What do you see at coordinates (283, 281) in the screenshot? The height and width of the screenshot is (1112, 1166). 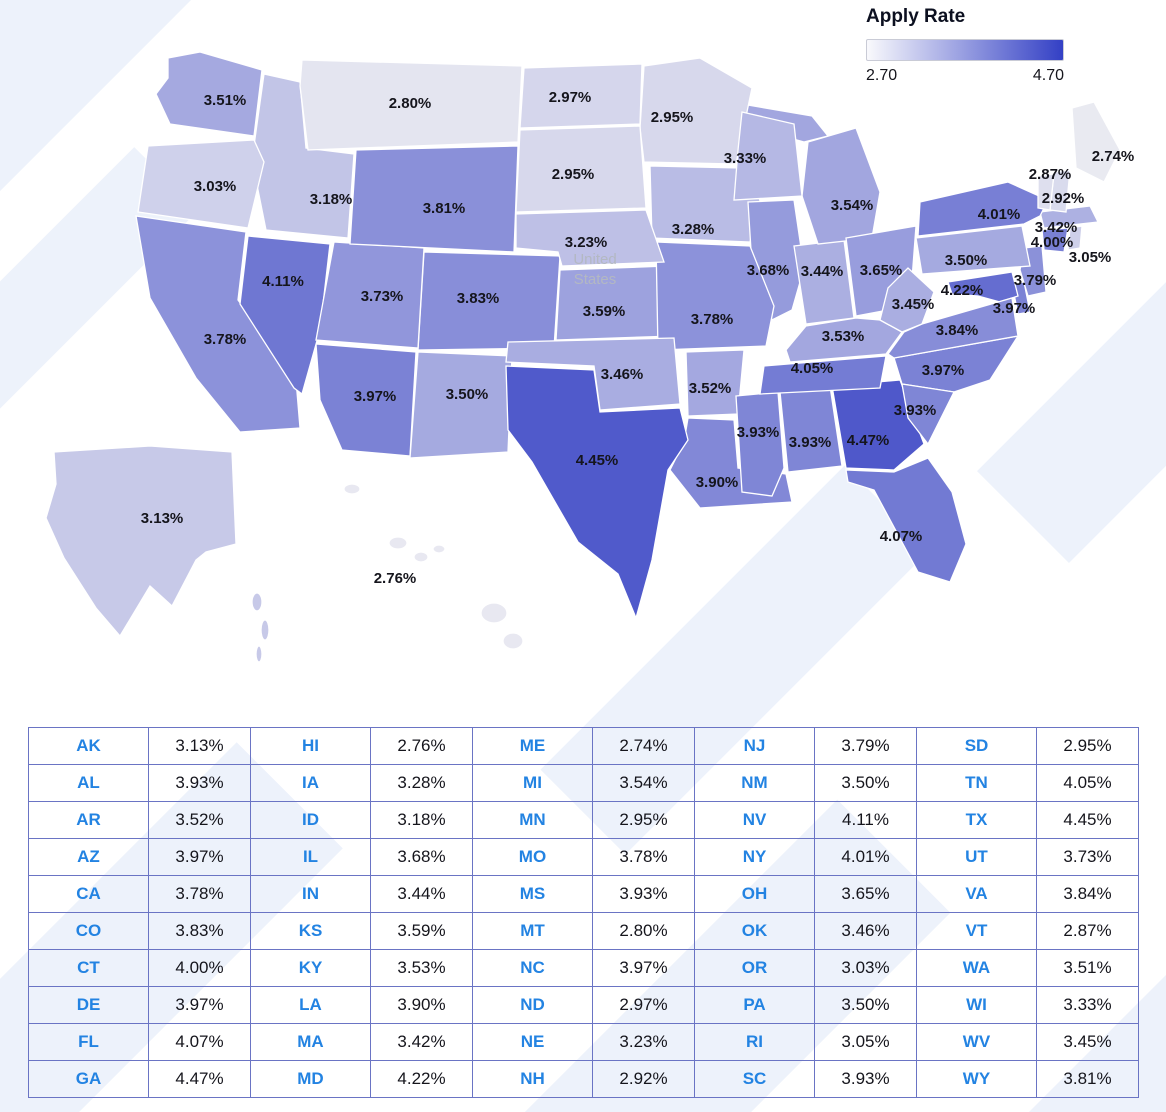 I see `state-label-NV: 4.11%` at bounding box center [283, 281].